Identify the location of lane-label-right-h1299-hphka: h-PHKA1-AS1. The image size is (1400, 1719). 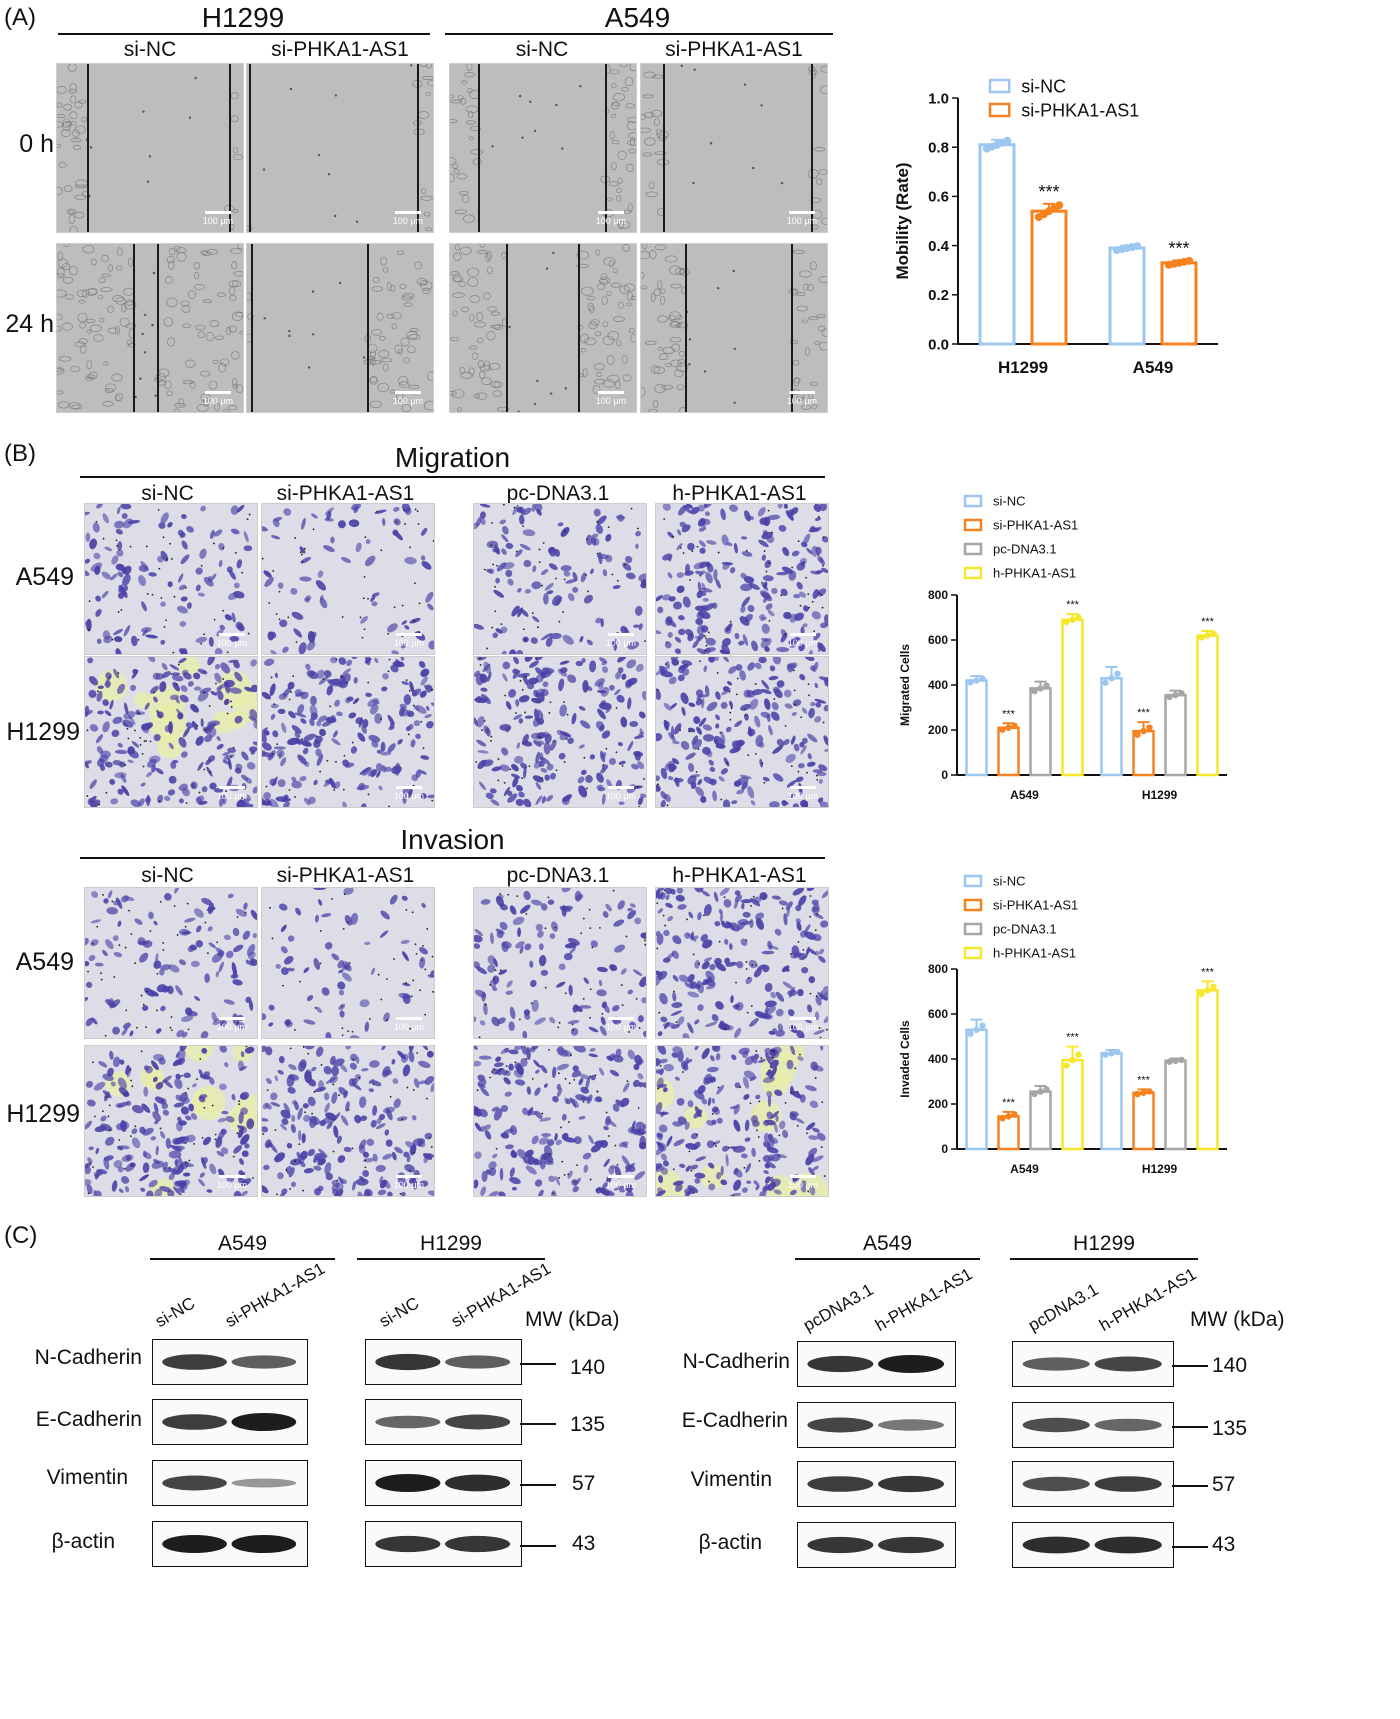
(1148, 1300).